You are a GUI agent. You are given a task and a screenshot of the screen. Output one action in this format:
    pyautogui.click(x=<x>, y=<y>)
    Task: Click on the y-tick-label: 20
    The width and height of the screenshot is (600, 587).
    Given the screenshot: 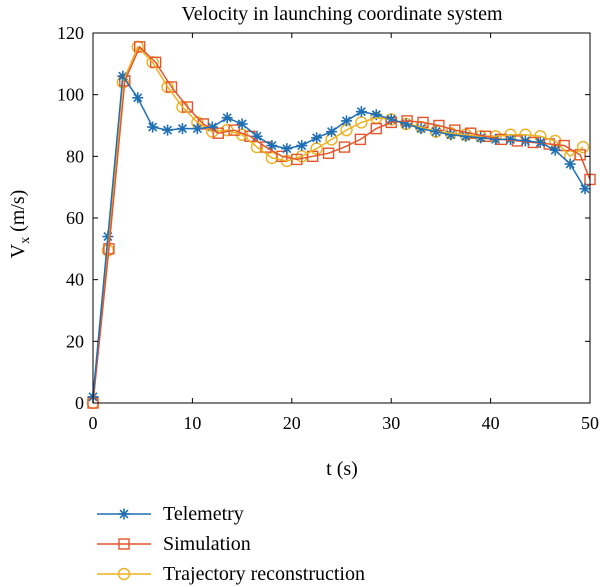 What is the action you would take?
    pyautogui.click(x=75, y=341)
    